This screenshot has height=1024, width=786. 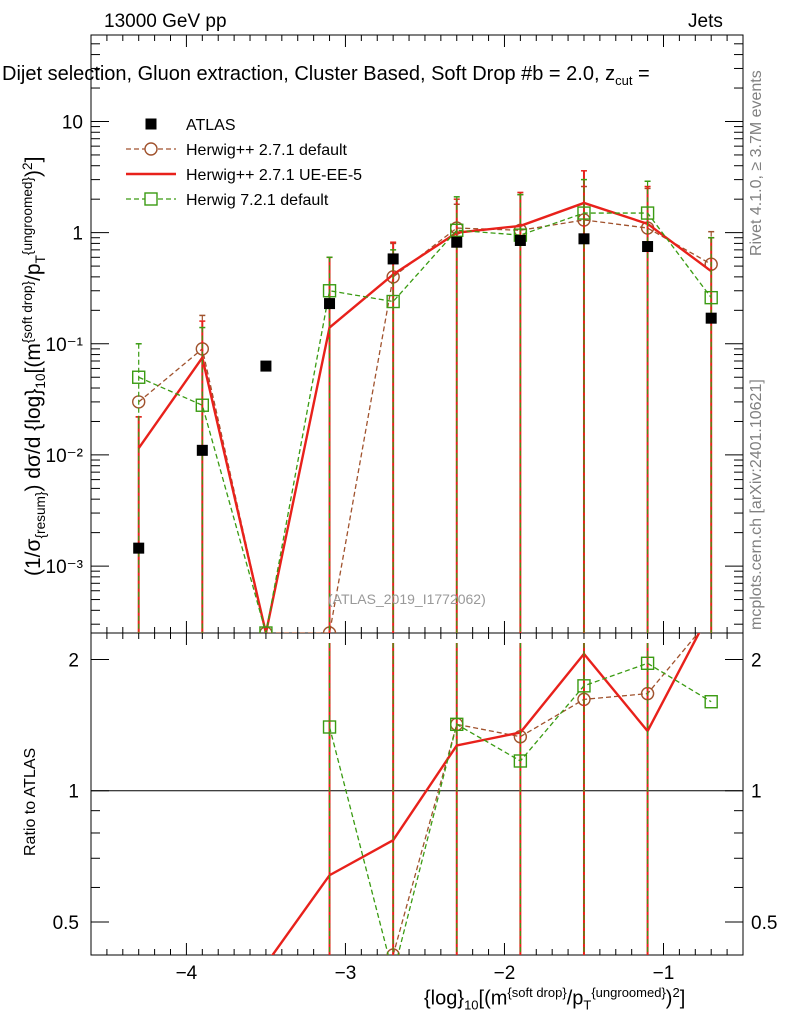 What do you see at coordinates (73, 660) in the screenshot?
I see `ratio-y-tick-label-left: 2` at bounding box center [73, 660].